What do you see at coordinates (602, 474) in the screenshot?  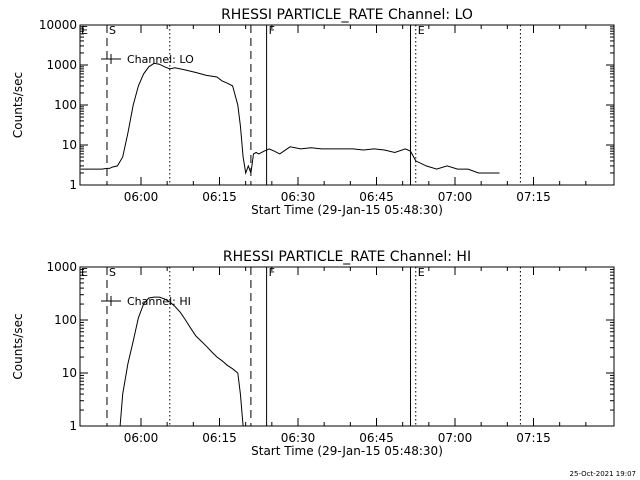 I see `plot-timestamp: 25-Oct-2021 19:07` at bounding box center [602, 474].